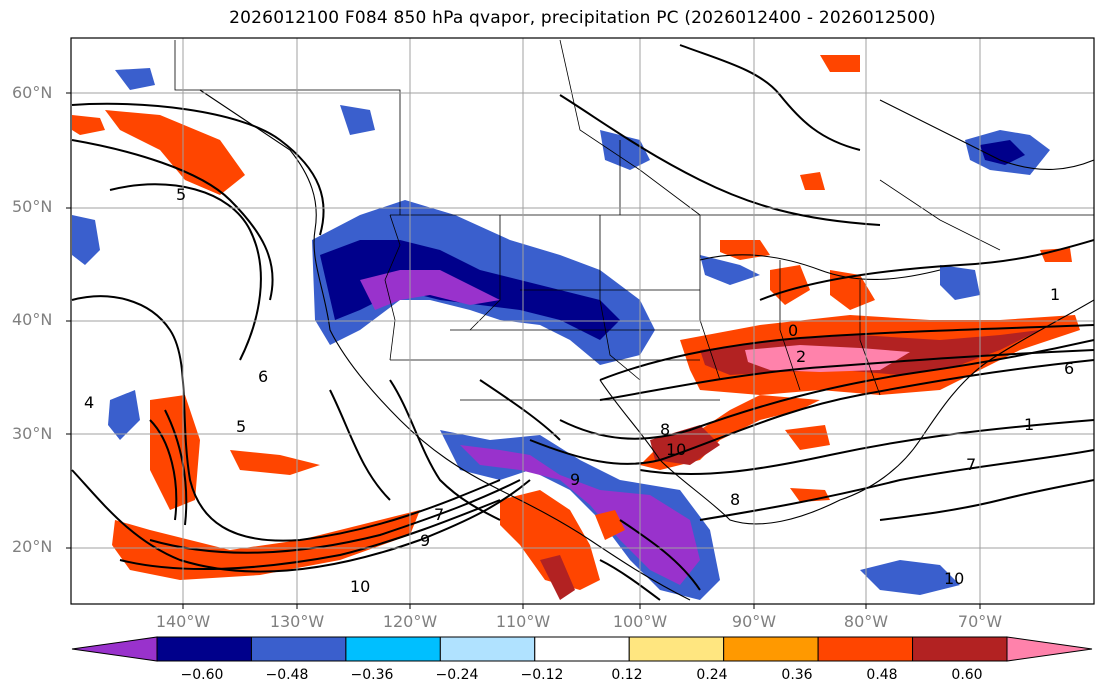  Describe the element at coordinates (712, 675) in the screenshot. I see `colorbar-label: 0.24` at that location.